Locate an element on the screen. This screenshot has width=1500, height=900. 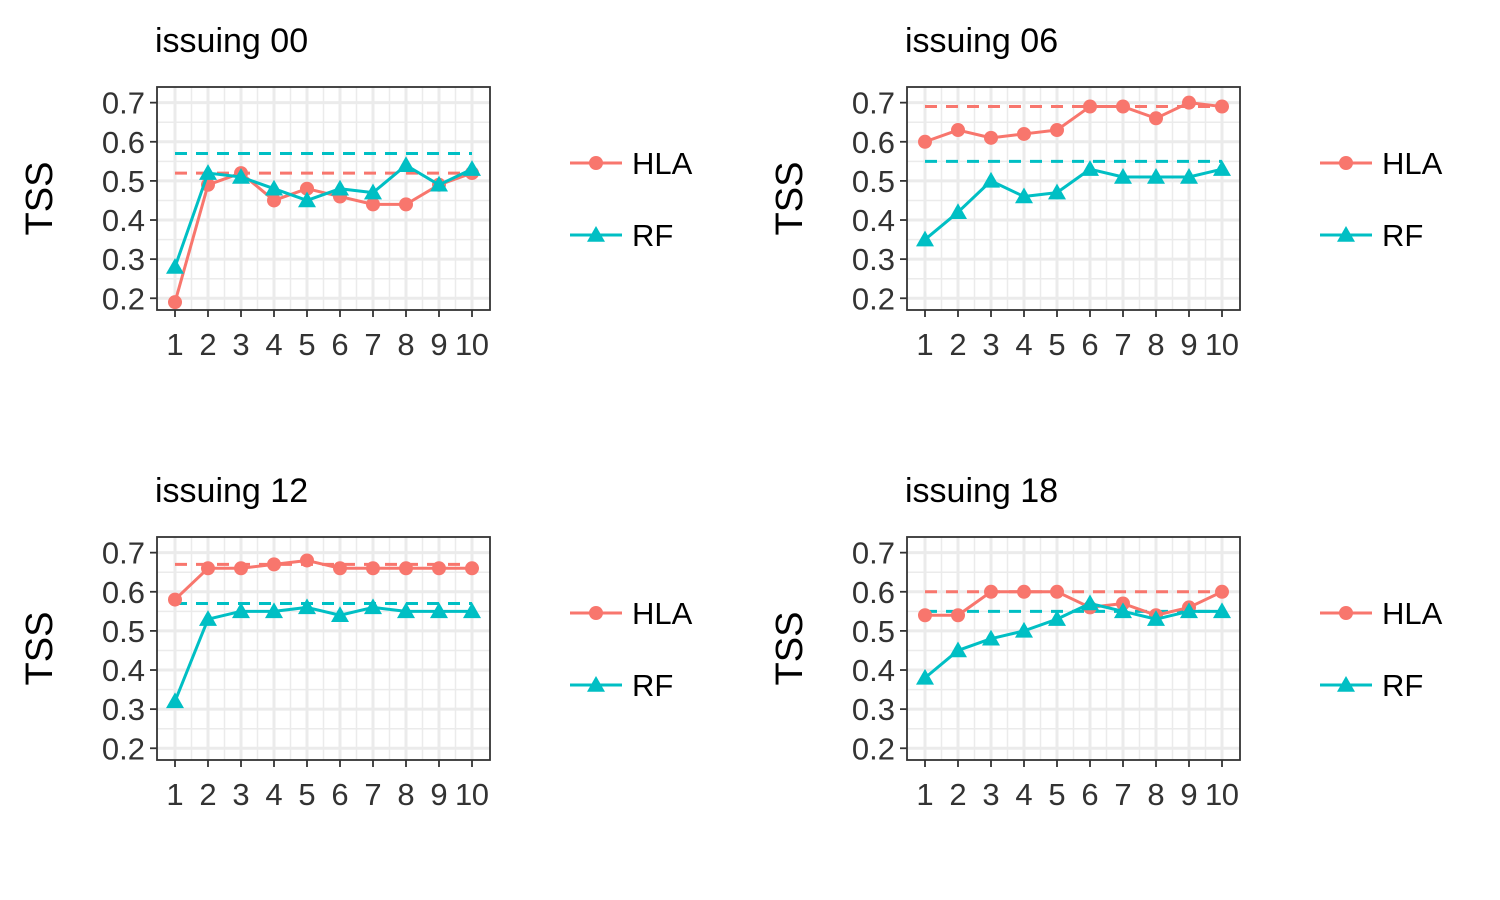
y-axis-label: TSS is located at coordinates (790, 199).